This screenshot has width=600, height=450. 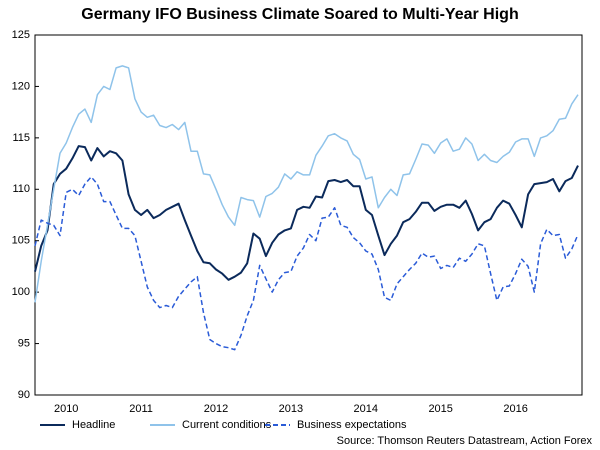 I want to click on y-tick-label: 120, so click(x=21, y=86).